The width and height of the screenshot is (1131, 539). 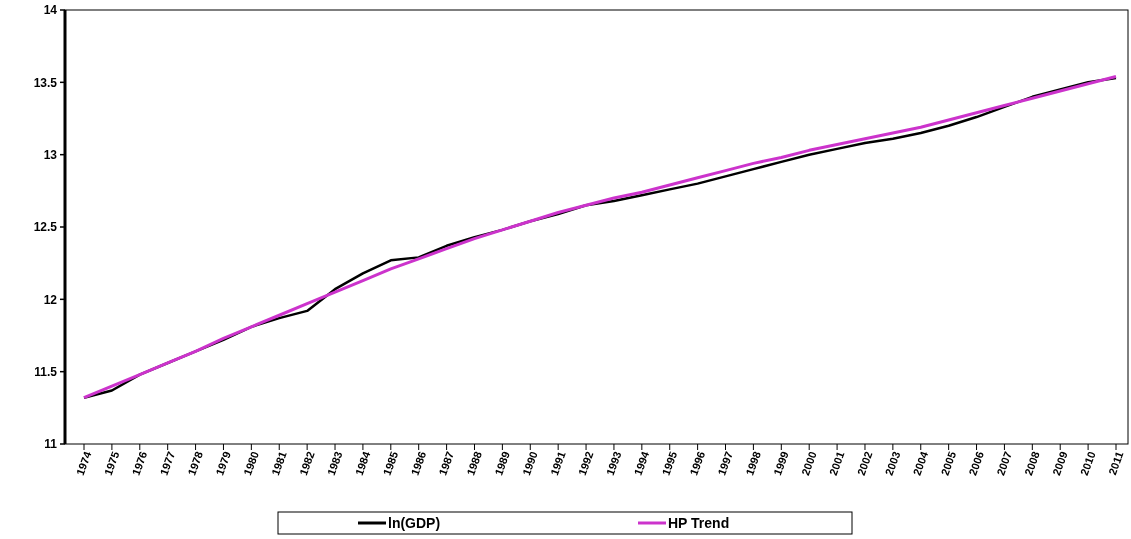 What do you see at coordinates (139, 463) in the screenshot?
I see `x-tick-label: 1976` at bounding box center [139, 463].